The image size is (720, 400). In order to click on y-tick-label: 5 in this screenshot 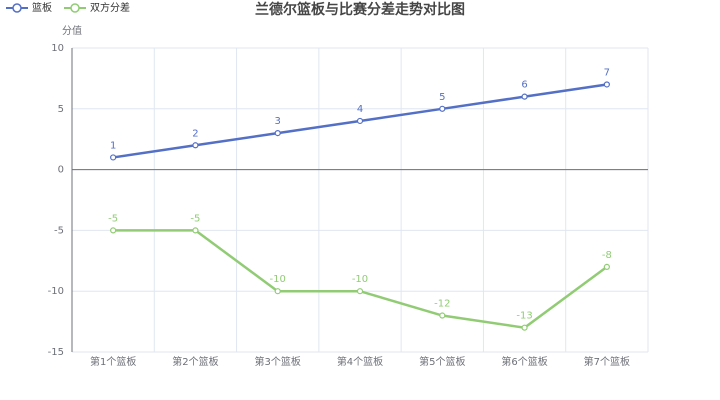, I will do `click(61, 109)`.